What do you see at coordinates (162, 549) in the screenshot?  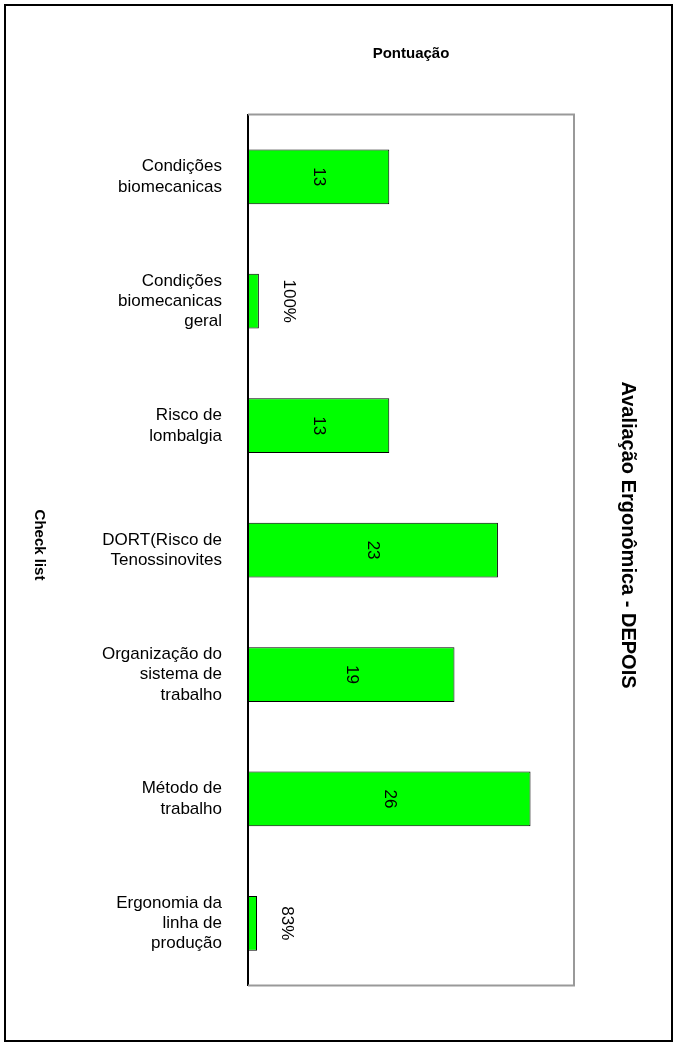 I see `y-tick-label: DORT(Risco de Tenossinovites` at bounding box center [162, 549].